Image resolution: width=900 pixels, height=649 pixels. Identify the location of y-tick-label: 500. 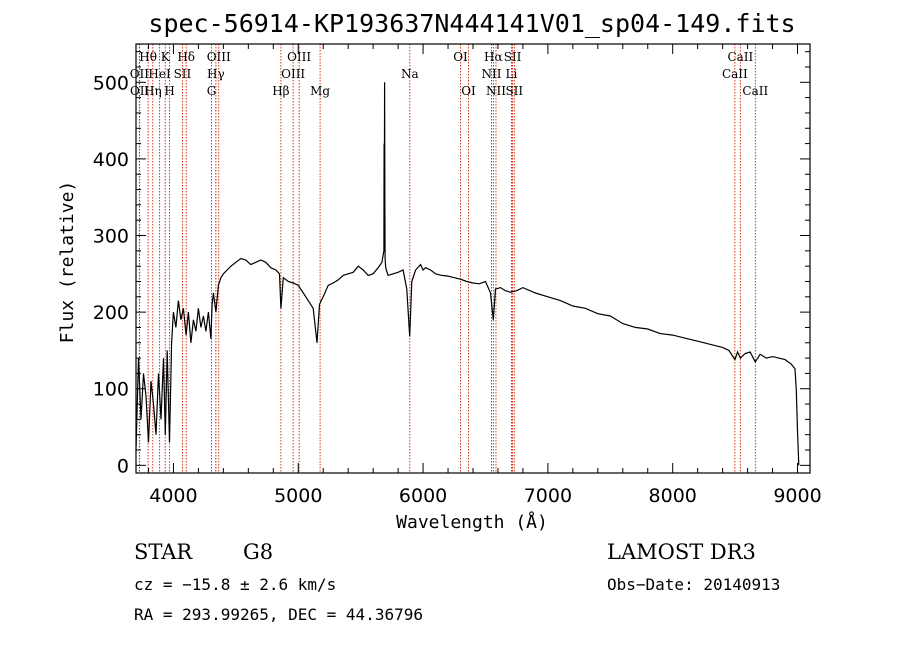
(111, 83).